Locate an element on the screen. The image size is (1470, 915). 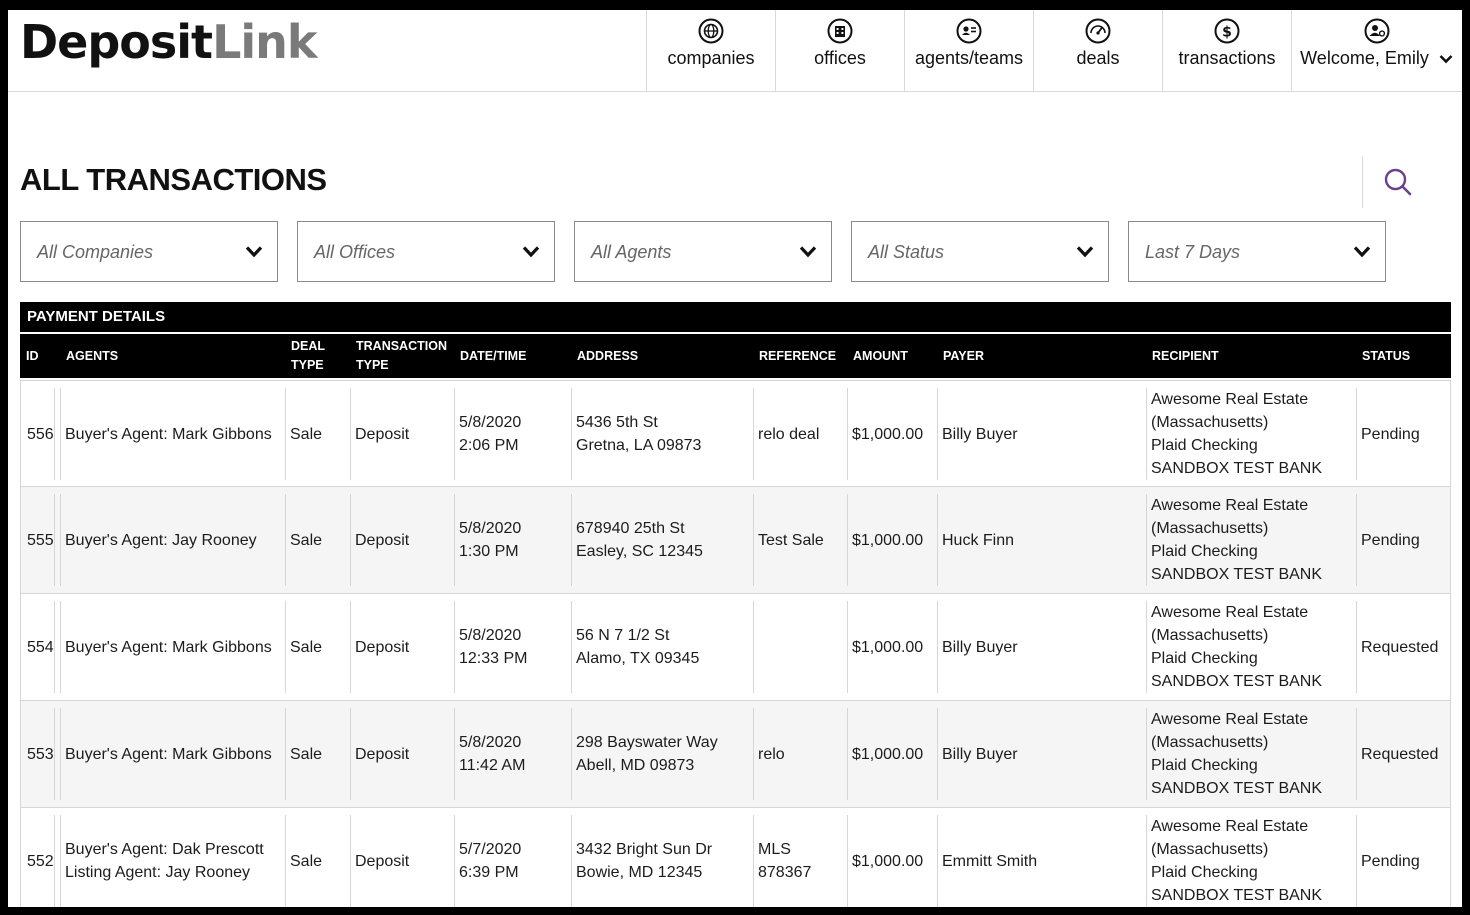
column-header-transaction-type: TRANSACTION TYPE is located at coordinates (401, 356).